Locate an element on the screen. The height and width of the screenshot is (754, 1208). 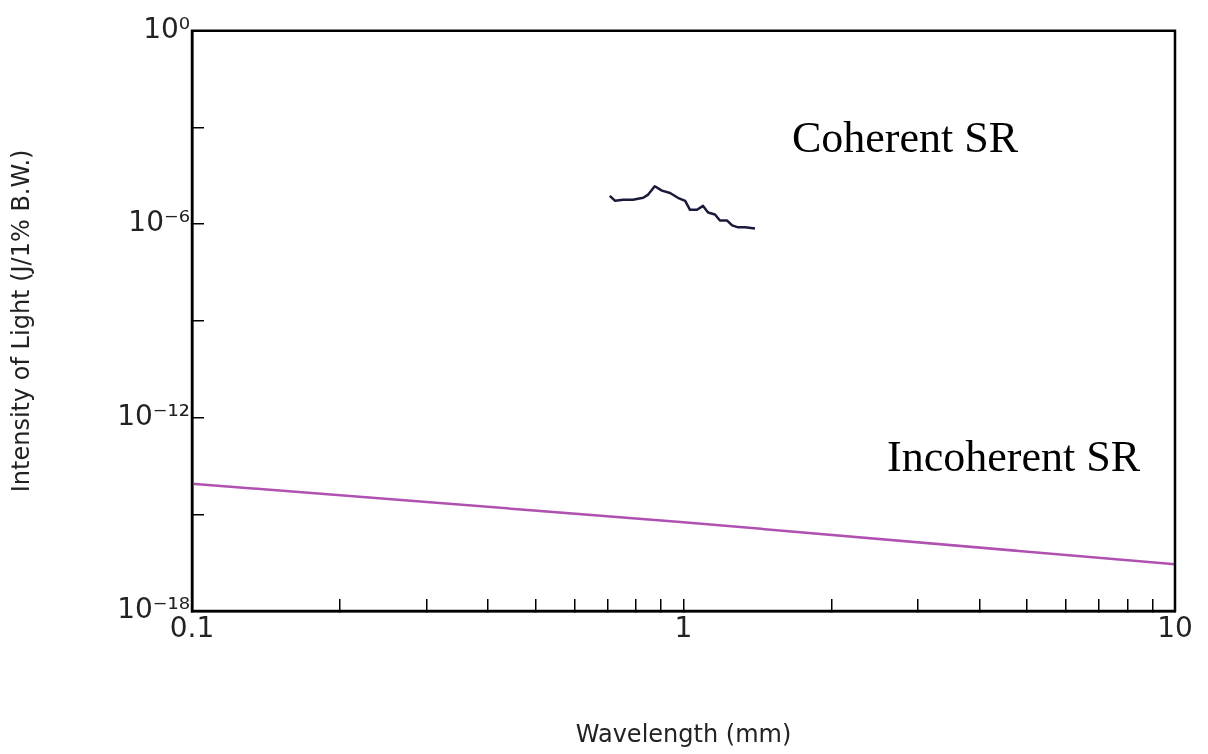
y-tick-label: 10⁻⁶ is located at coordinates (159, 222).